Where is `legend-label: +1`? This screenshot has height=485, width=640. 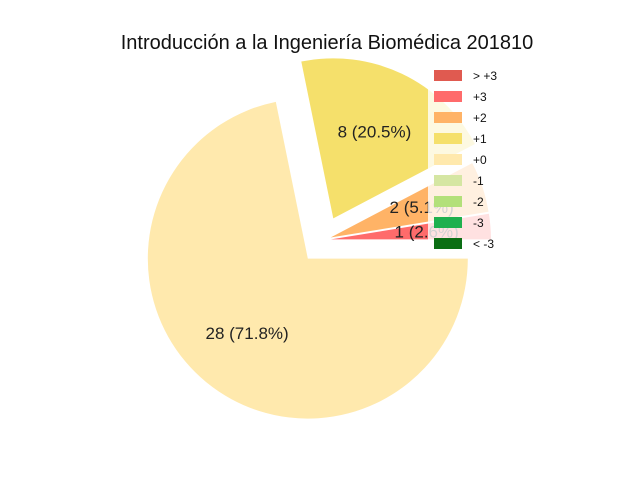
legend-label: +1 is located at coordinates (480, 139).